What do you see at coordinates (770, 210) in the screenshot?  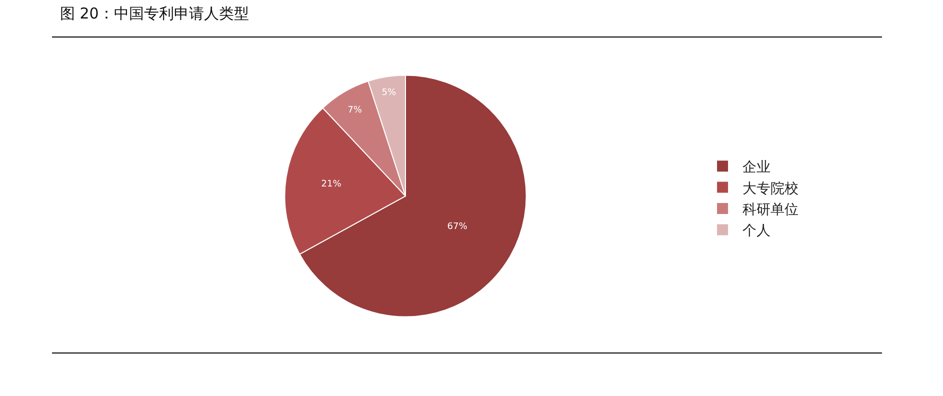 I see `legend-label: 科研单位` at bounding box center [770, 210].